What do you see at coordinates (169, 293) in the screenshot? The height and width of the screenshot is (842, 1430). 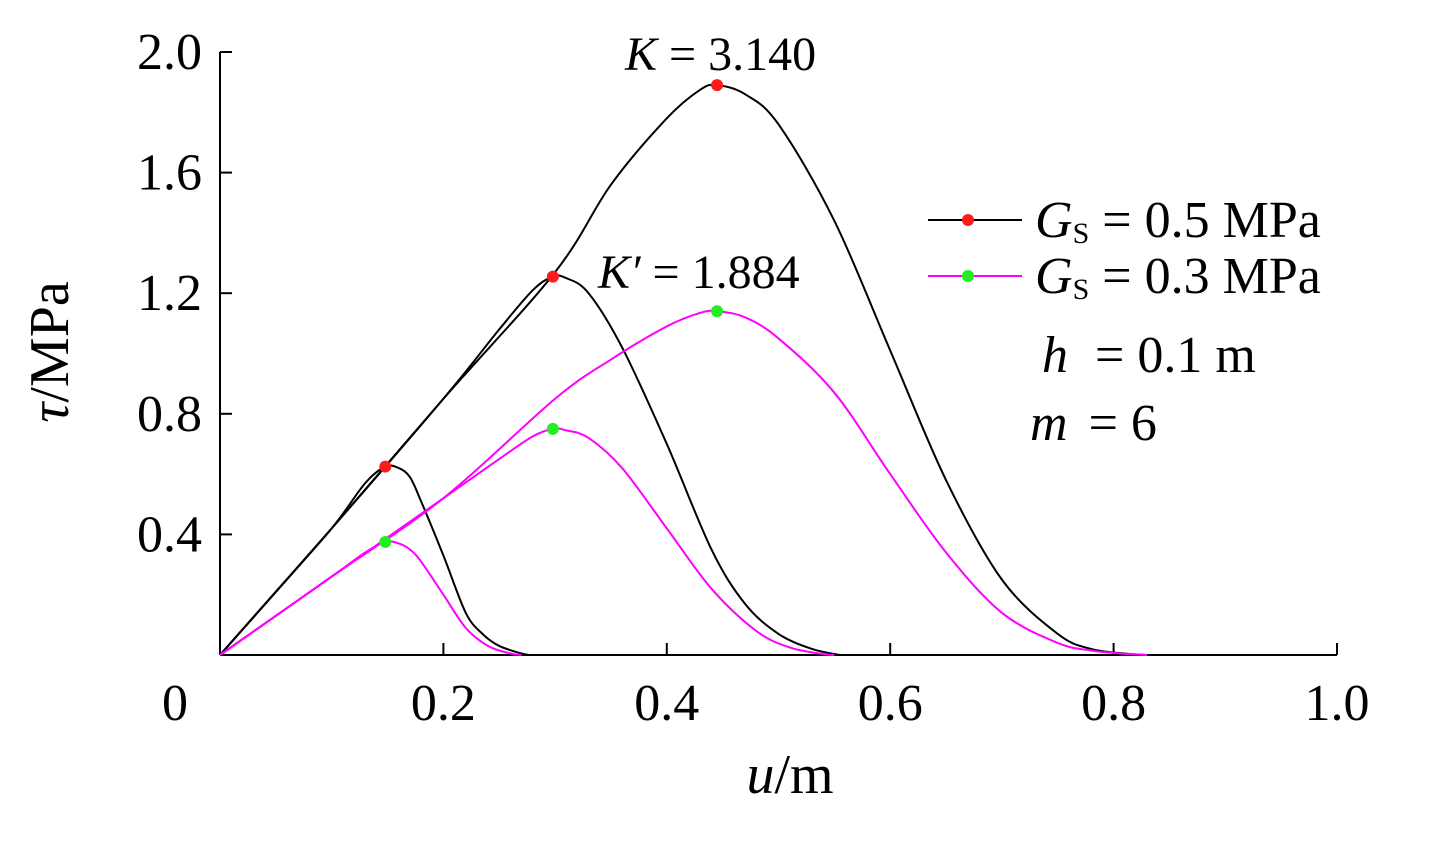 I see `y-tick-label: 1.2` at bounding box center [169, 293].